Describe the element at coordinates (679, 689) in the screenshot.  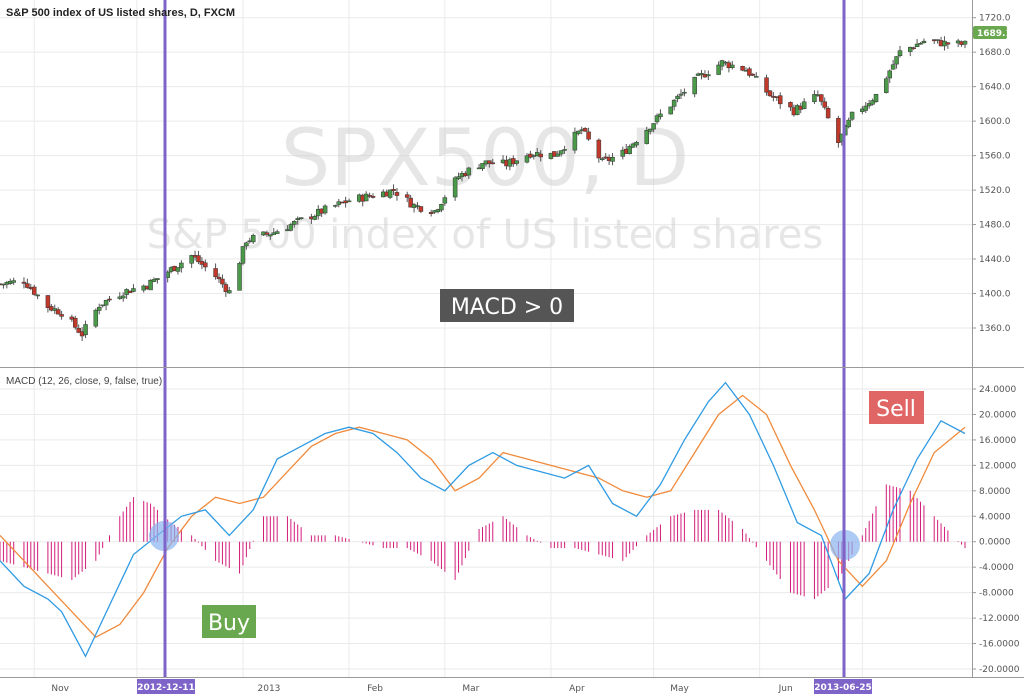
I see `time-tick-label: May` at that location.